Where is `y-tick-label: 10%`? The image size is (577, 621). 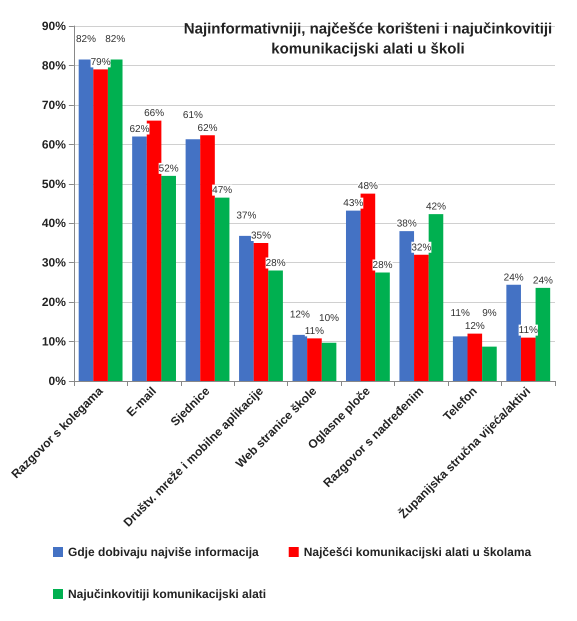
y-tick-label: 10% is located at coordinates (54, 341).